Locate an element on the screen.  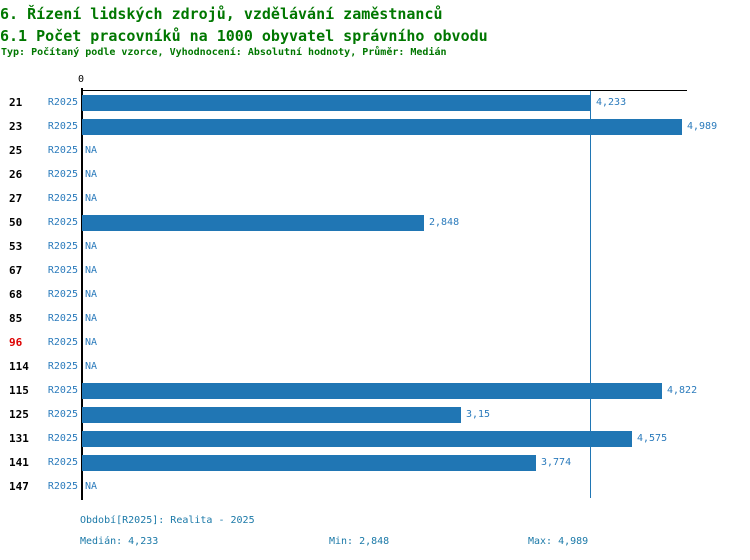
chart-row: 21 R2025 4,233 is located at coordinates (375, 103).